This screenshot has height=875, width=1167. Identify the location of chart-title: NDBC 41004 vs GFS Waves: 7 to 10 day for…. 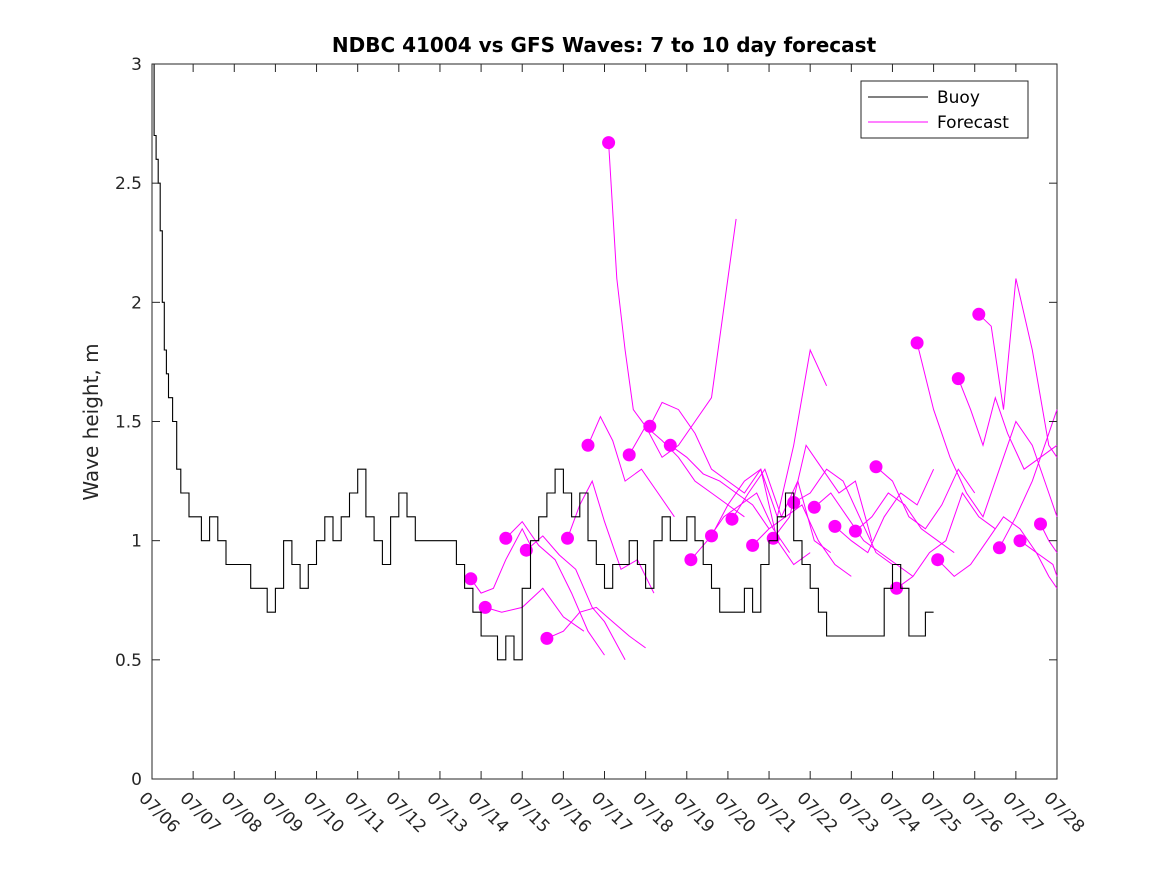
(604, 45).